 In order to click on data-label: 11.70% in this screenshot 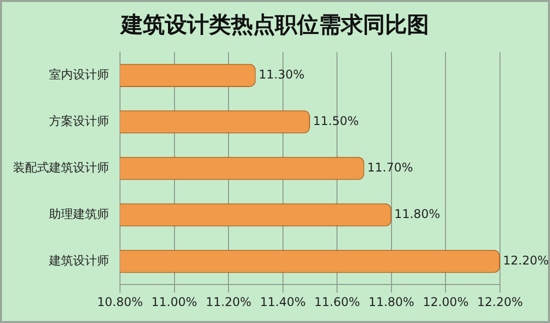, I will do `click(390, 167)`.